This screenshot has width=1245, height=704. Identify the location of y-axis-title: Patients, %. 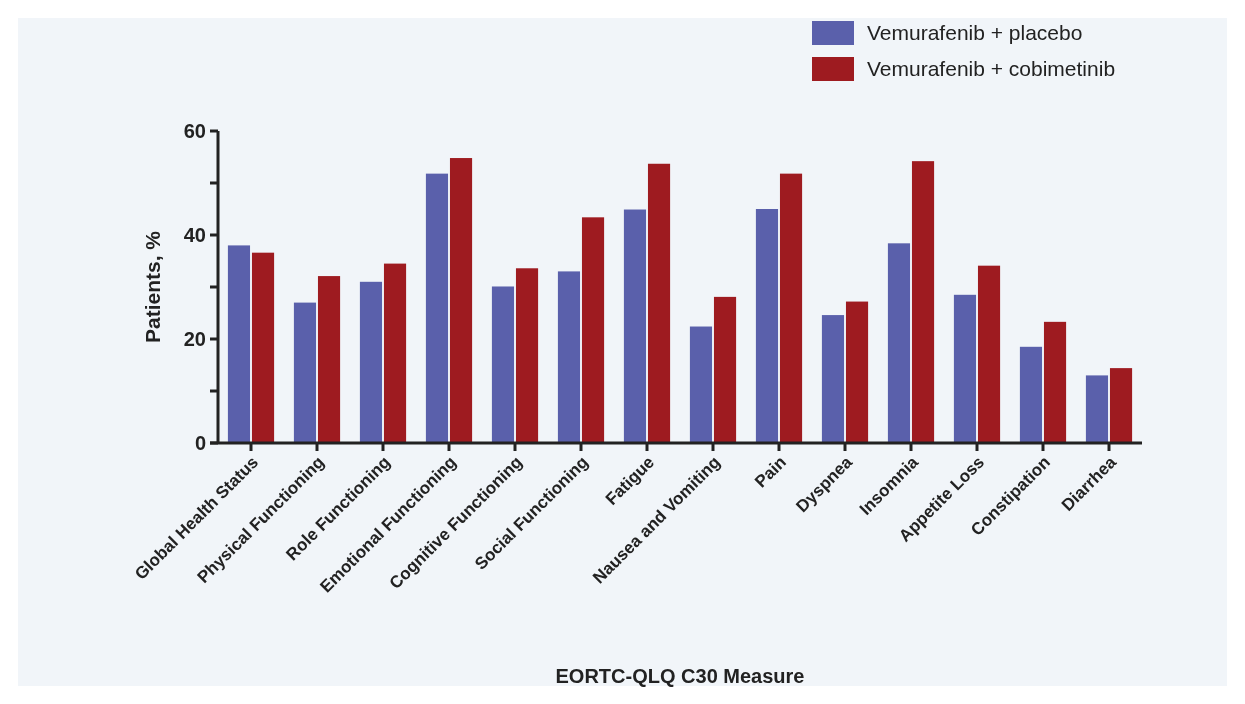
(152, 287).